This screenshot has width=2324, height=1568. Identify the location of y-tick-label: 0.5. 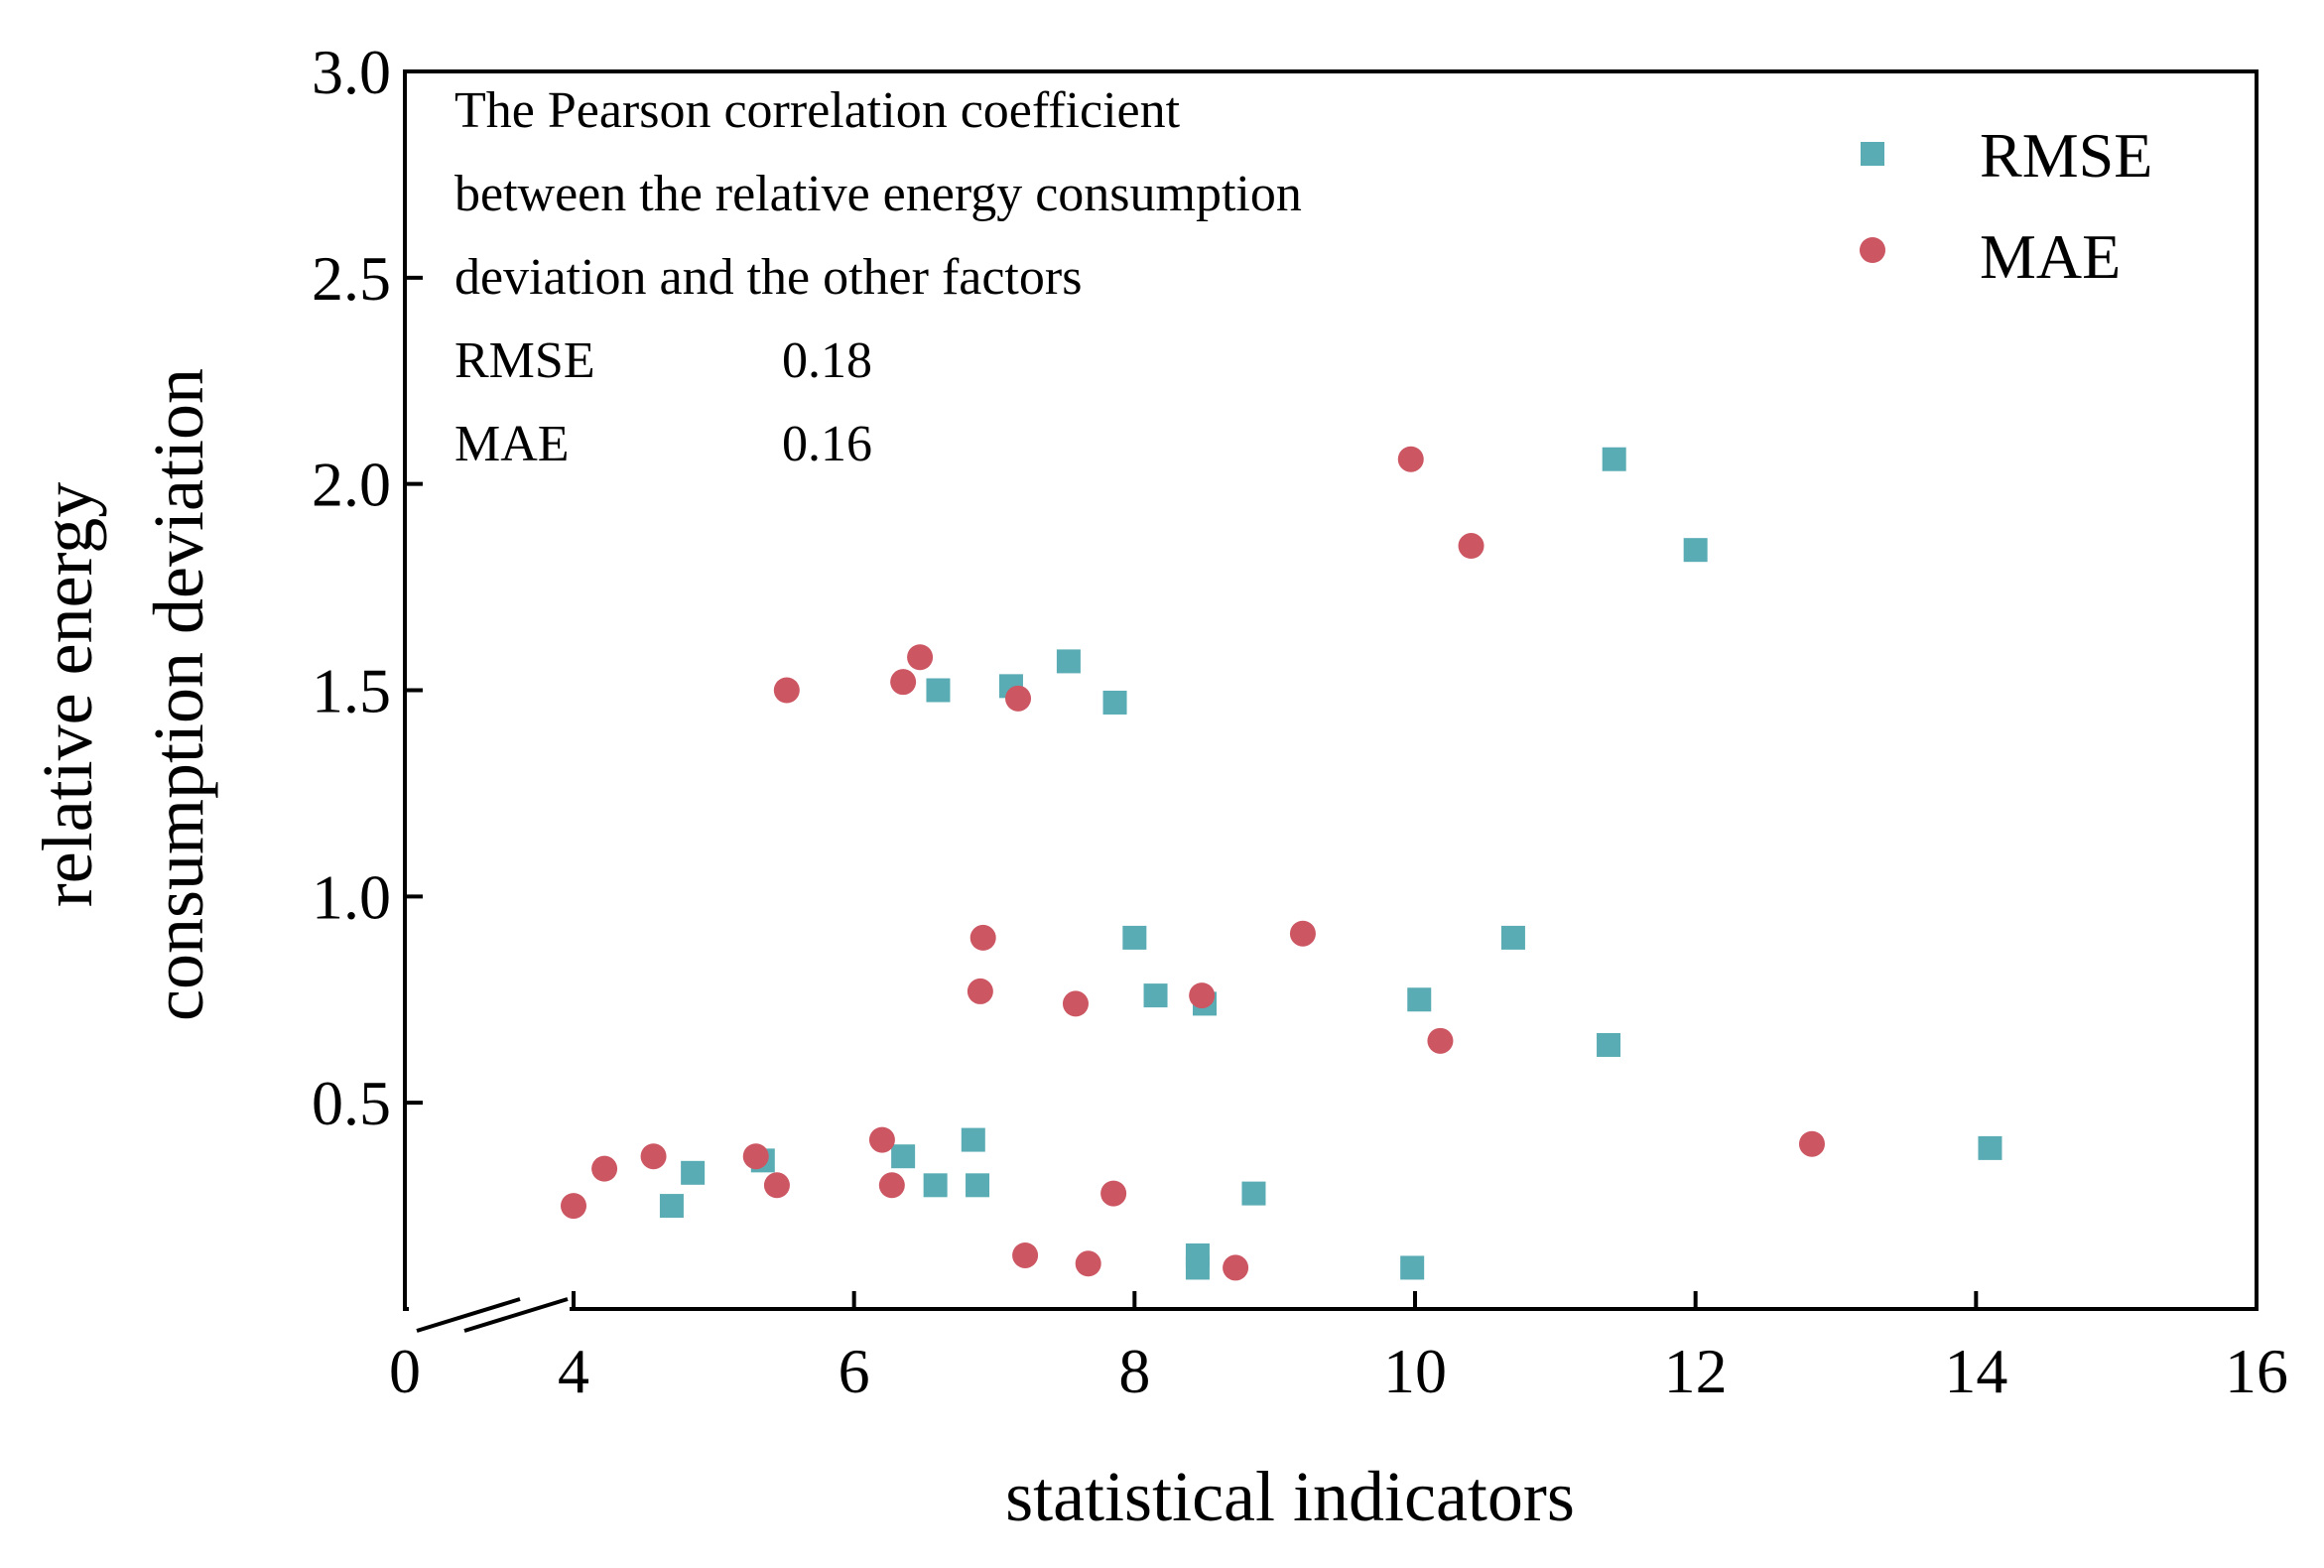
(351, 1103).